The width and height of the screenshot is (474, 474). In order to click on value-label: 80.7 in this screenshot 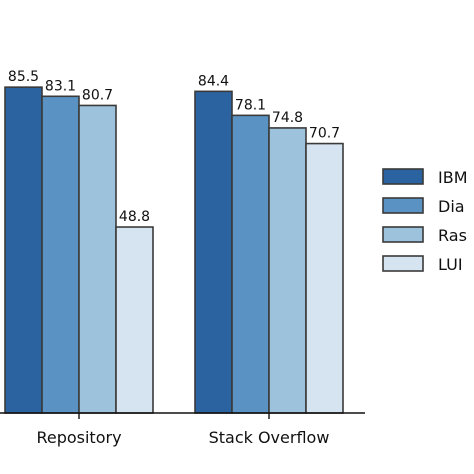, I will do `click(97, 95)`.